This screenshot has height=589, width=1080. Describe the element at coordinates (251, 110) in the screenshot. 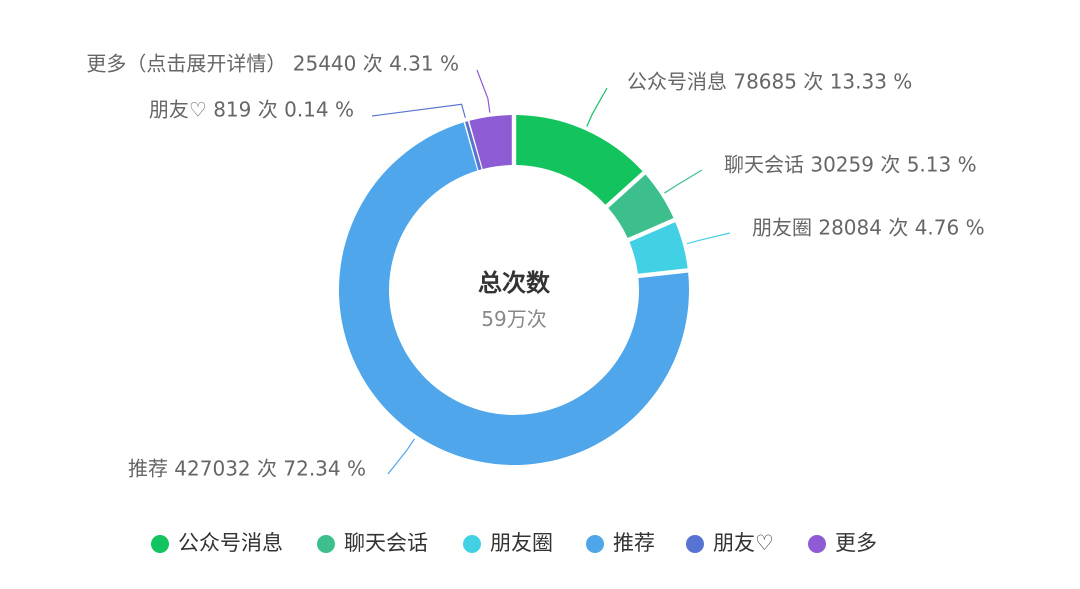

I see `slice-5-label: 朋友♡ 819 次 0.14 %` at that location.